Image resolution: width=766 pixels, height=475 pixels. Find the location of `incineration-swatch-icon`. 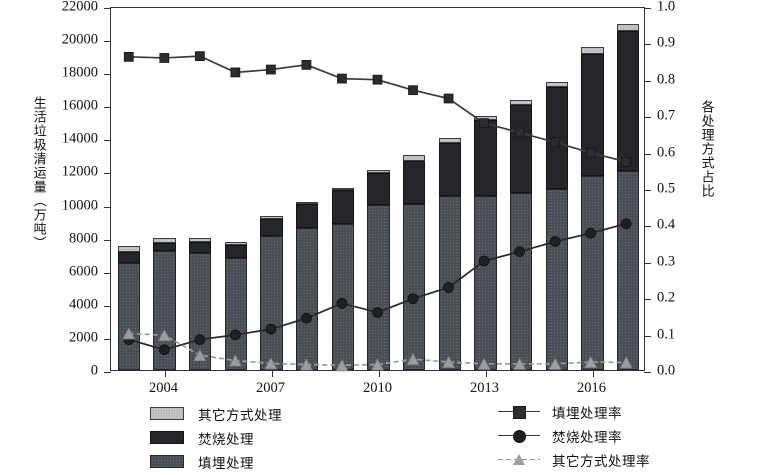

incineration-swatch-icon is located at coordinates (167, 437).